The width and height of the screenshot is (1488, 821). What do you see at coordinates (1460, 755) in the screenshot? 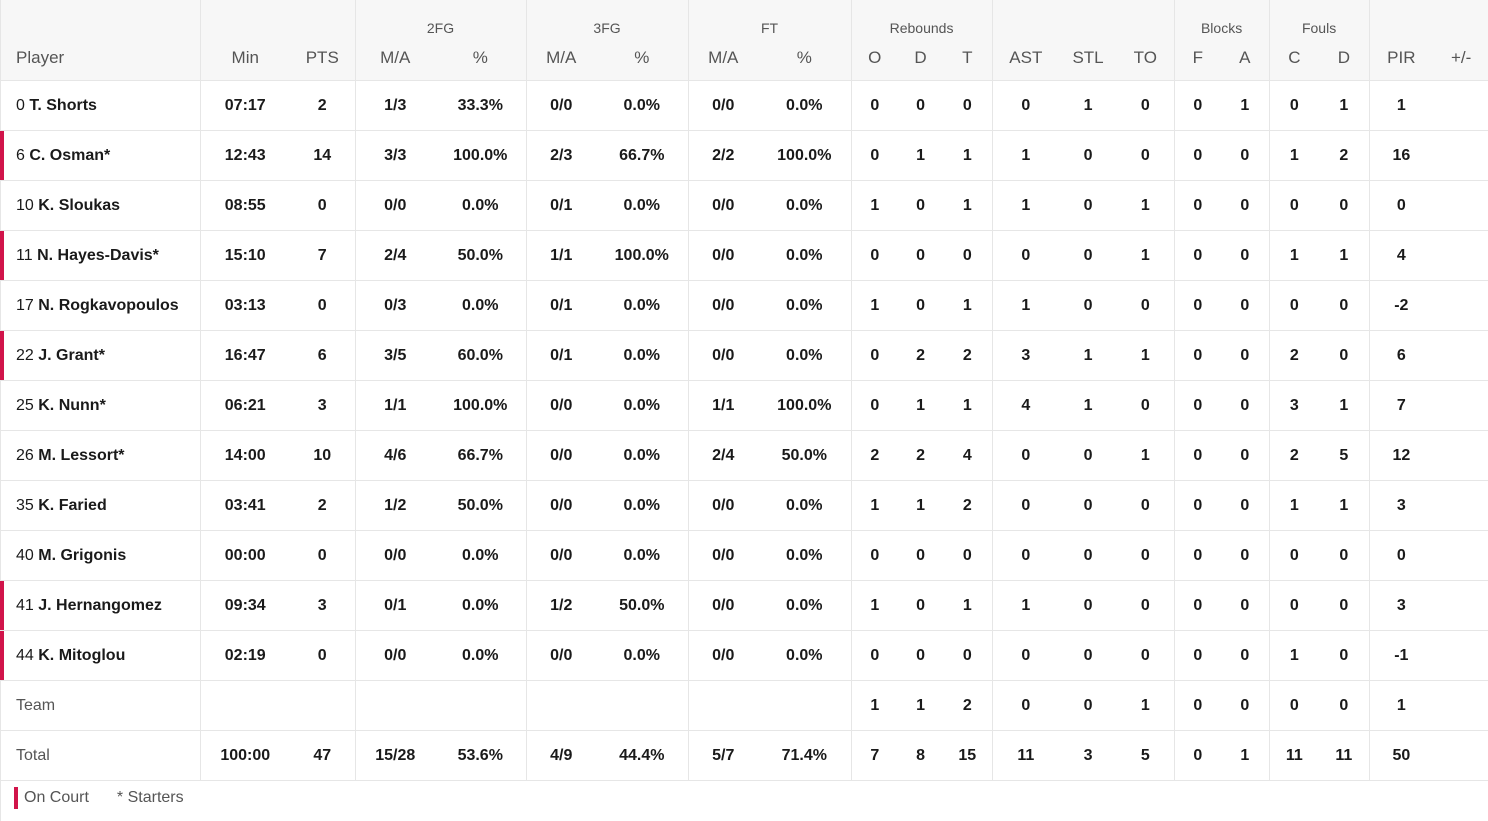
I see `total-stat-pm` at bounding box center [1460, 755].